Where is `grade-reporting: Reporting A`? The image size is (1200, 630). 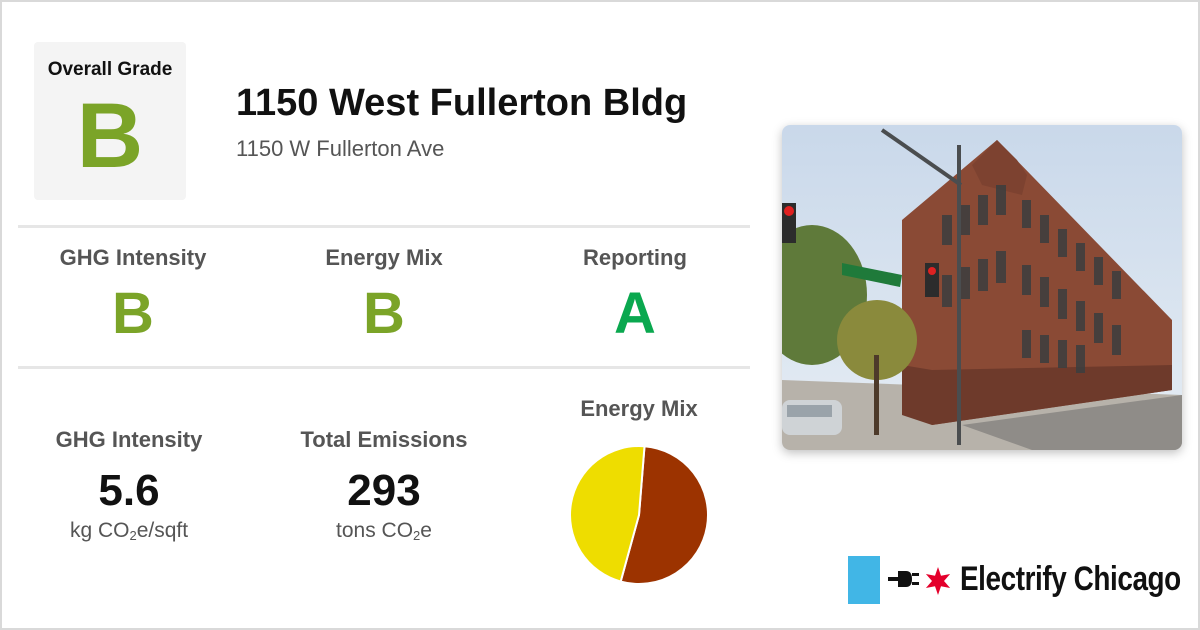
grade-reporting: Reporting A is located at coordinates (635, 294).